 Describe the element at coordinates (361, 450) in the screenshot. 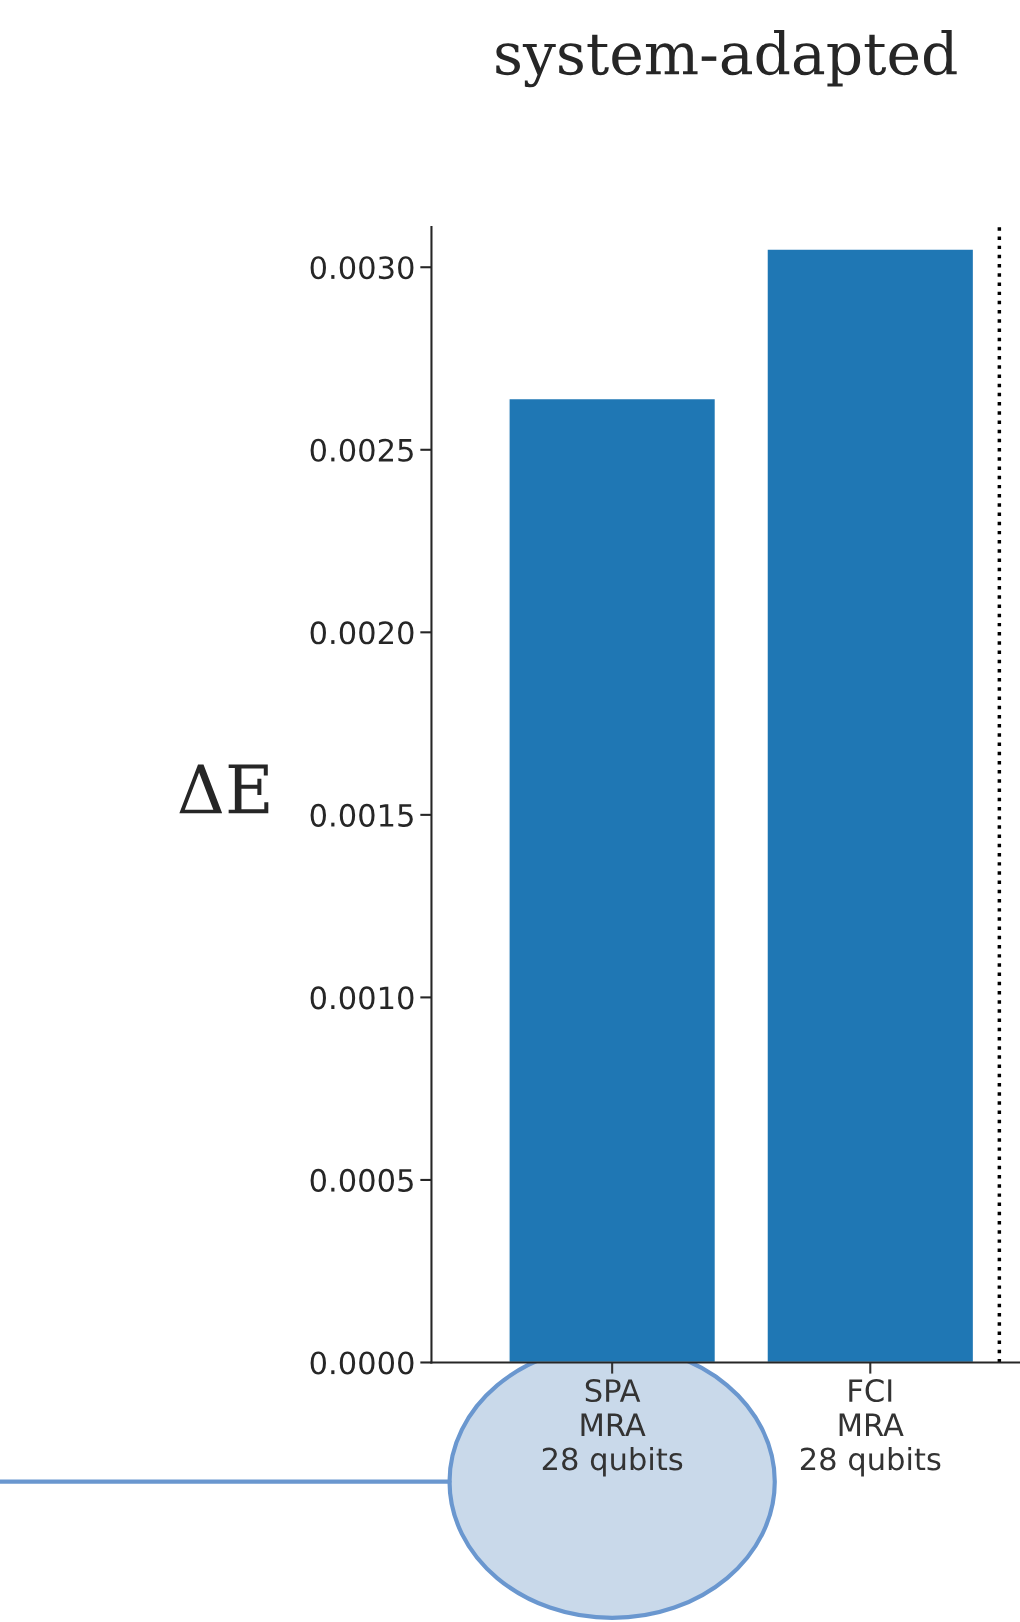

I see `y-tick-label: 0.0025` at that location.